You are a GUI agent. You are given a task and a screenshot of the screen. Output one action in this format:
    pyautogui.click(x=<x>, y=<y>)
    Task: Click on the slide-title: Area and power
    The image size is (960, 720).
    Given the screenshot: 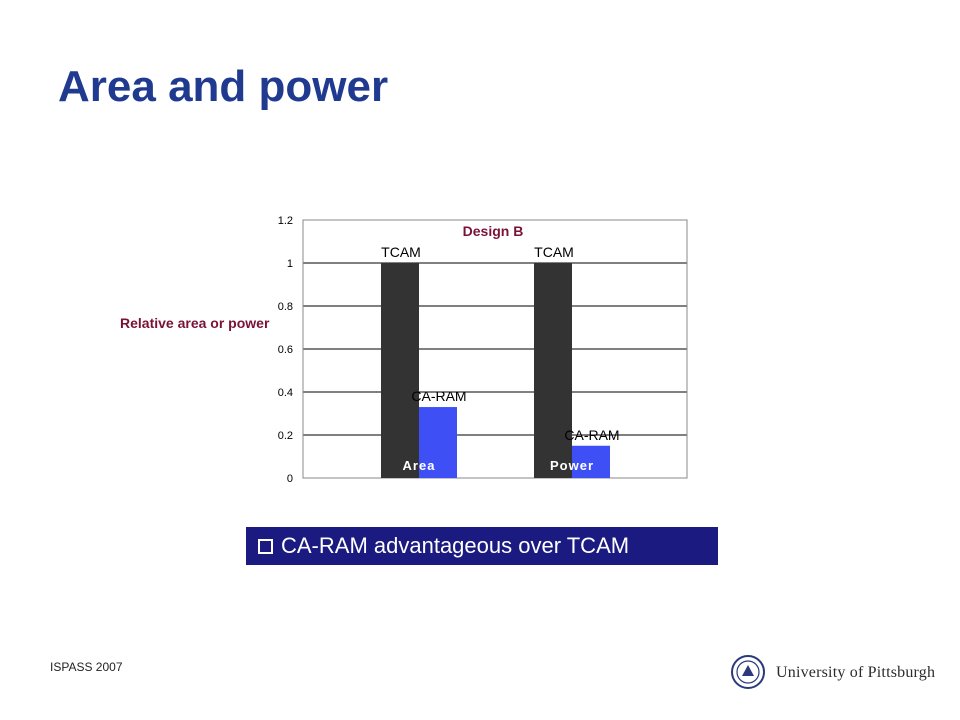 What is the action you would take?
    pyautogui.click(x=223, y=86)
    